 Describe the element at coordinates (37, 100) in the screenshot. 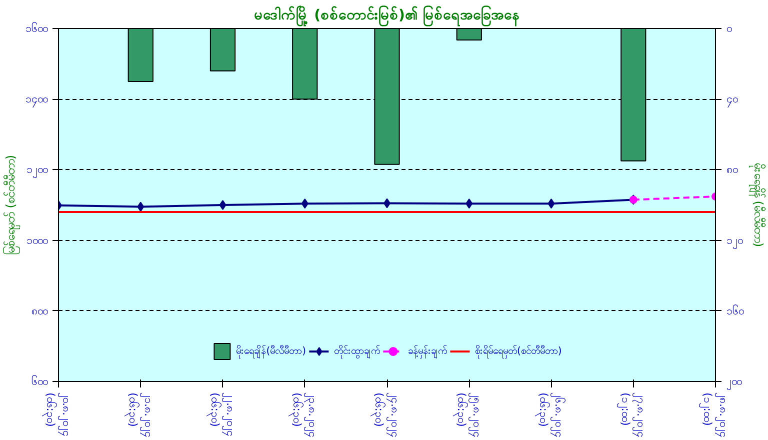

I see `y-tick-label: ၁၄၀၀` at that location.